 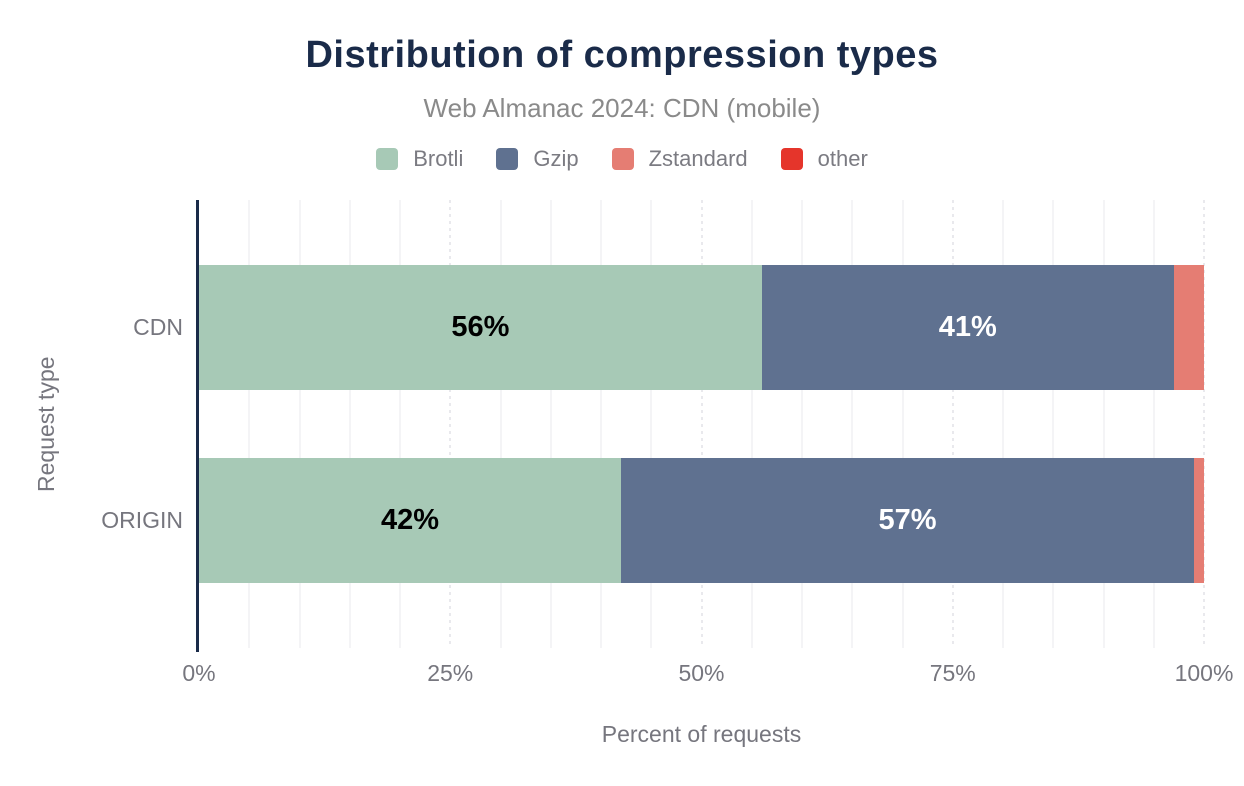 What do you see at coordinates (698, 158) in the screenshot?
I see `legend-label: Zstandard` at bounding box center [698, 158].